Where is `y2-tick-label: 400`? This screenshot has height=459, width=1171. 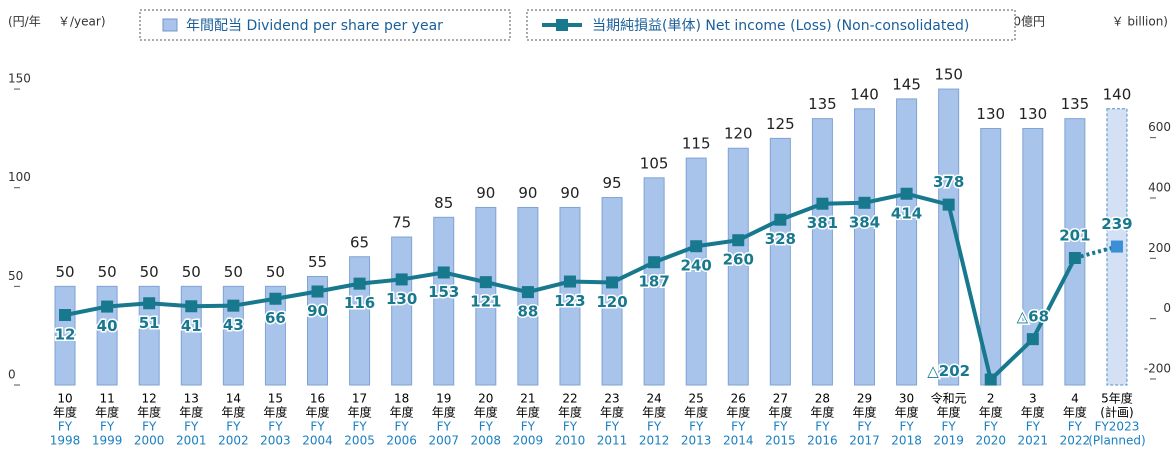 y2-tick-label: 400 is located at coordinates (1159, 187).